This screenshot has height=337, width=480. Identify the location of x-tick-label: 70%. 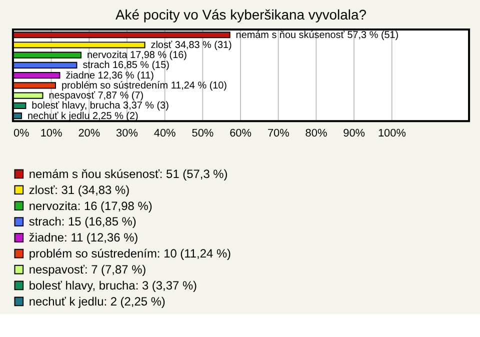
(278, 134).